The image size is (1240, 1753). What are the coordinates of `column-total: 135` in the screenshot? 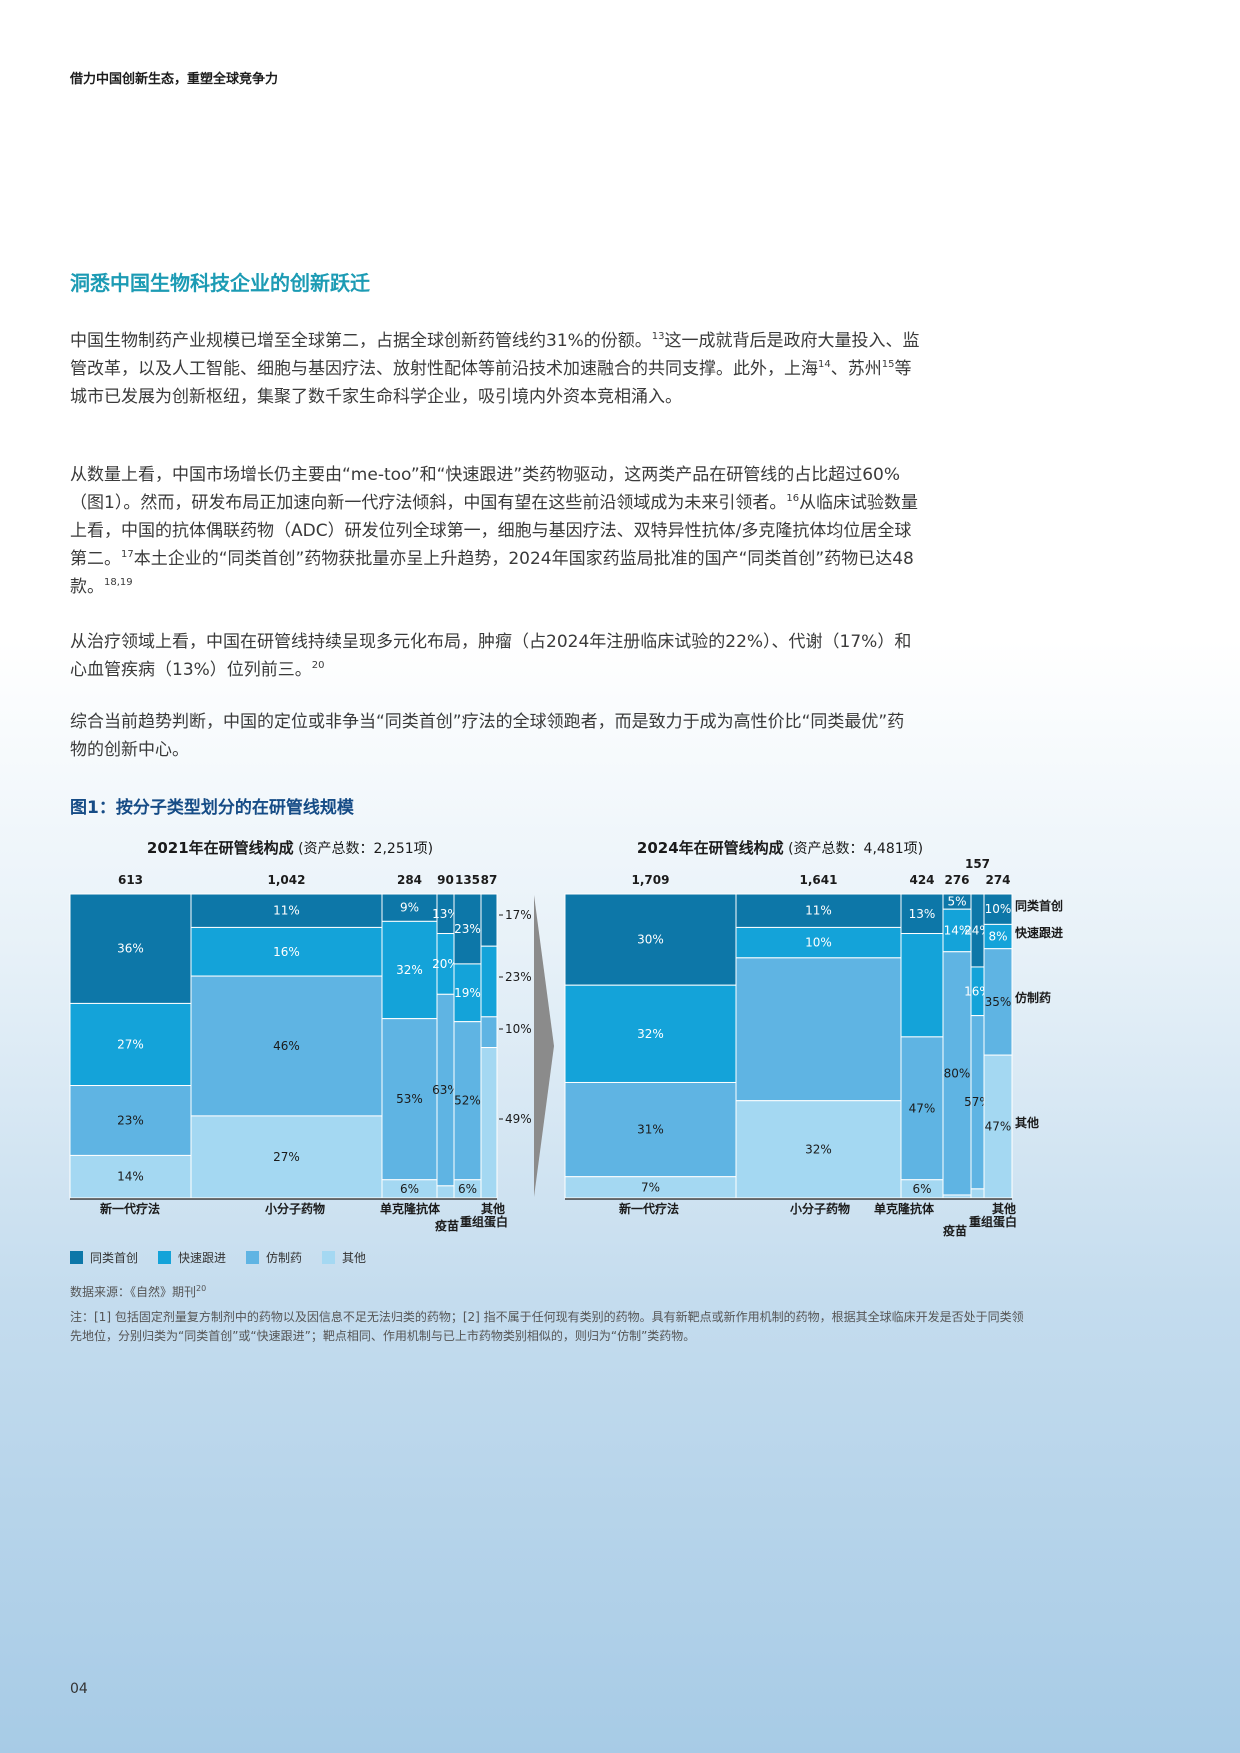 It's located at (467, 880).